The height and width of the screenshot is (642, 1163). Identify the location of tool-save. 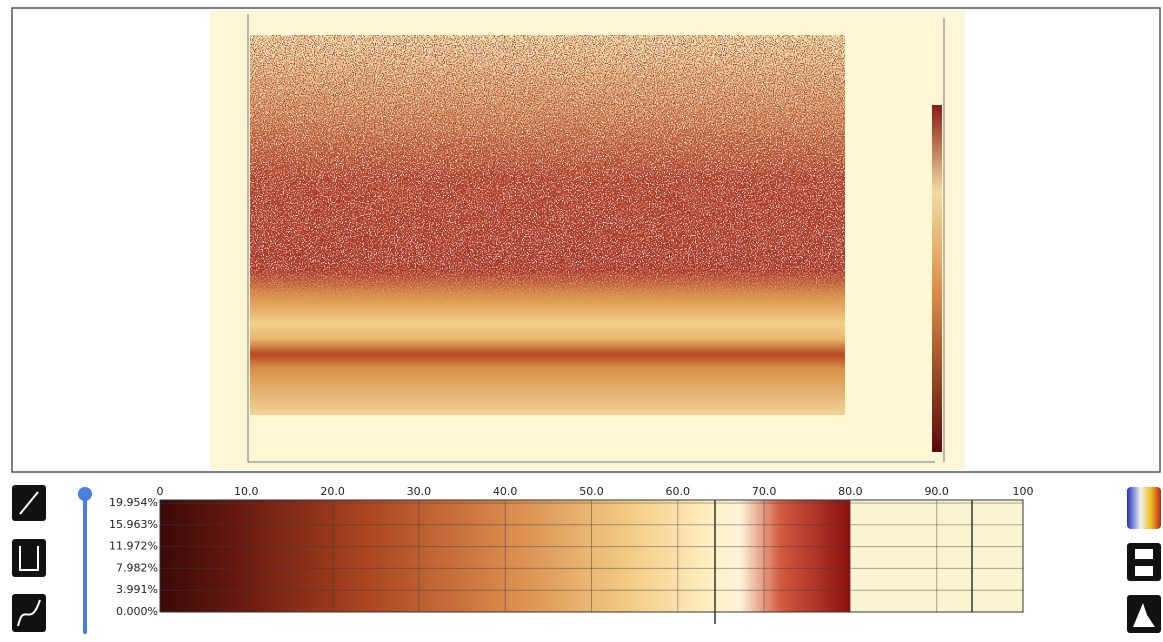
(1144, 562).